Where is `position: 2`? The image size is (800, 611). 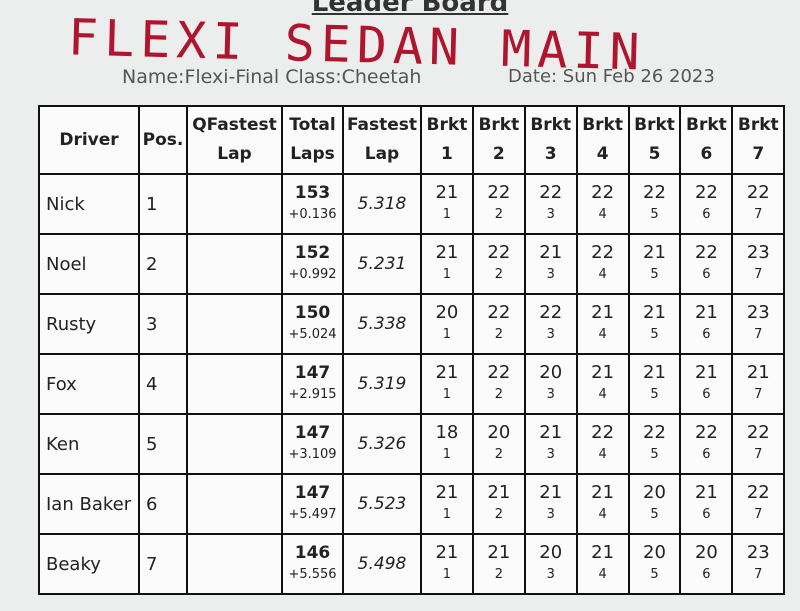 position: 2 is located at coordinates (163, 264).